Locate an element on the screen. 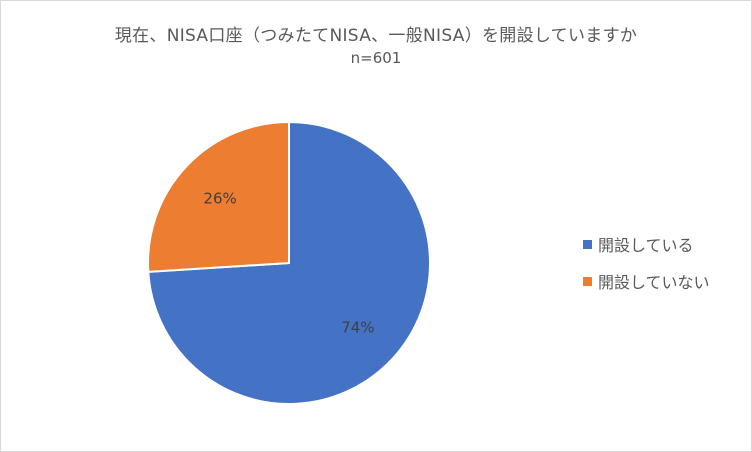  legend-label-opened: 開設している is located at coordinates (646, 245).